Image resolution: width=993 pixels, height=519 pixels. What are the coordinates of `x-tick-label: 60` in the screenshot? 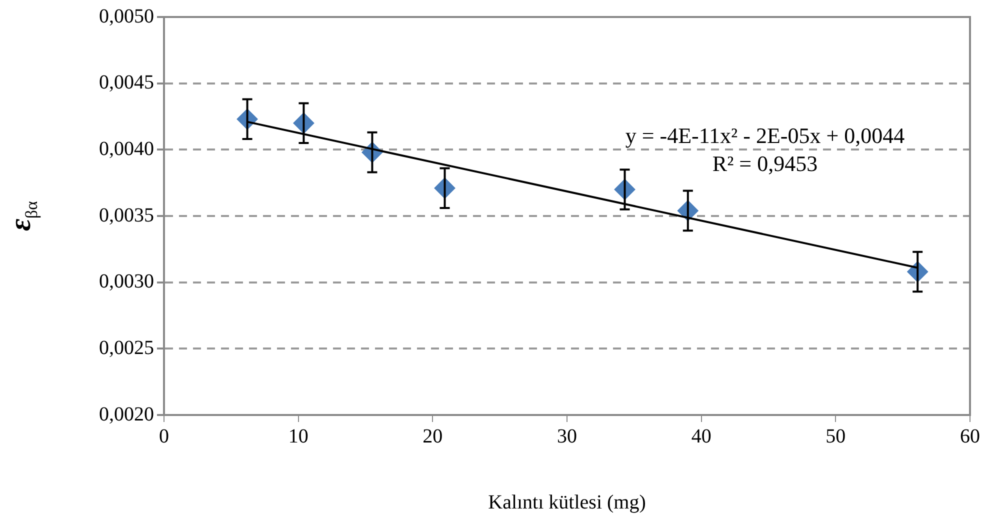 It's located at (970, 436).